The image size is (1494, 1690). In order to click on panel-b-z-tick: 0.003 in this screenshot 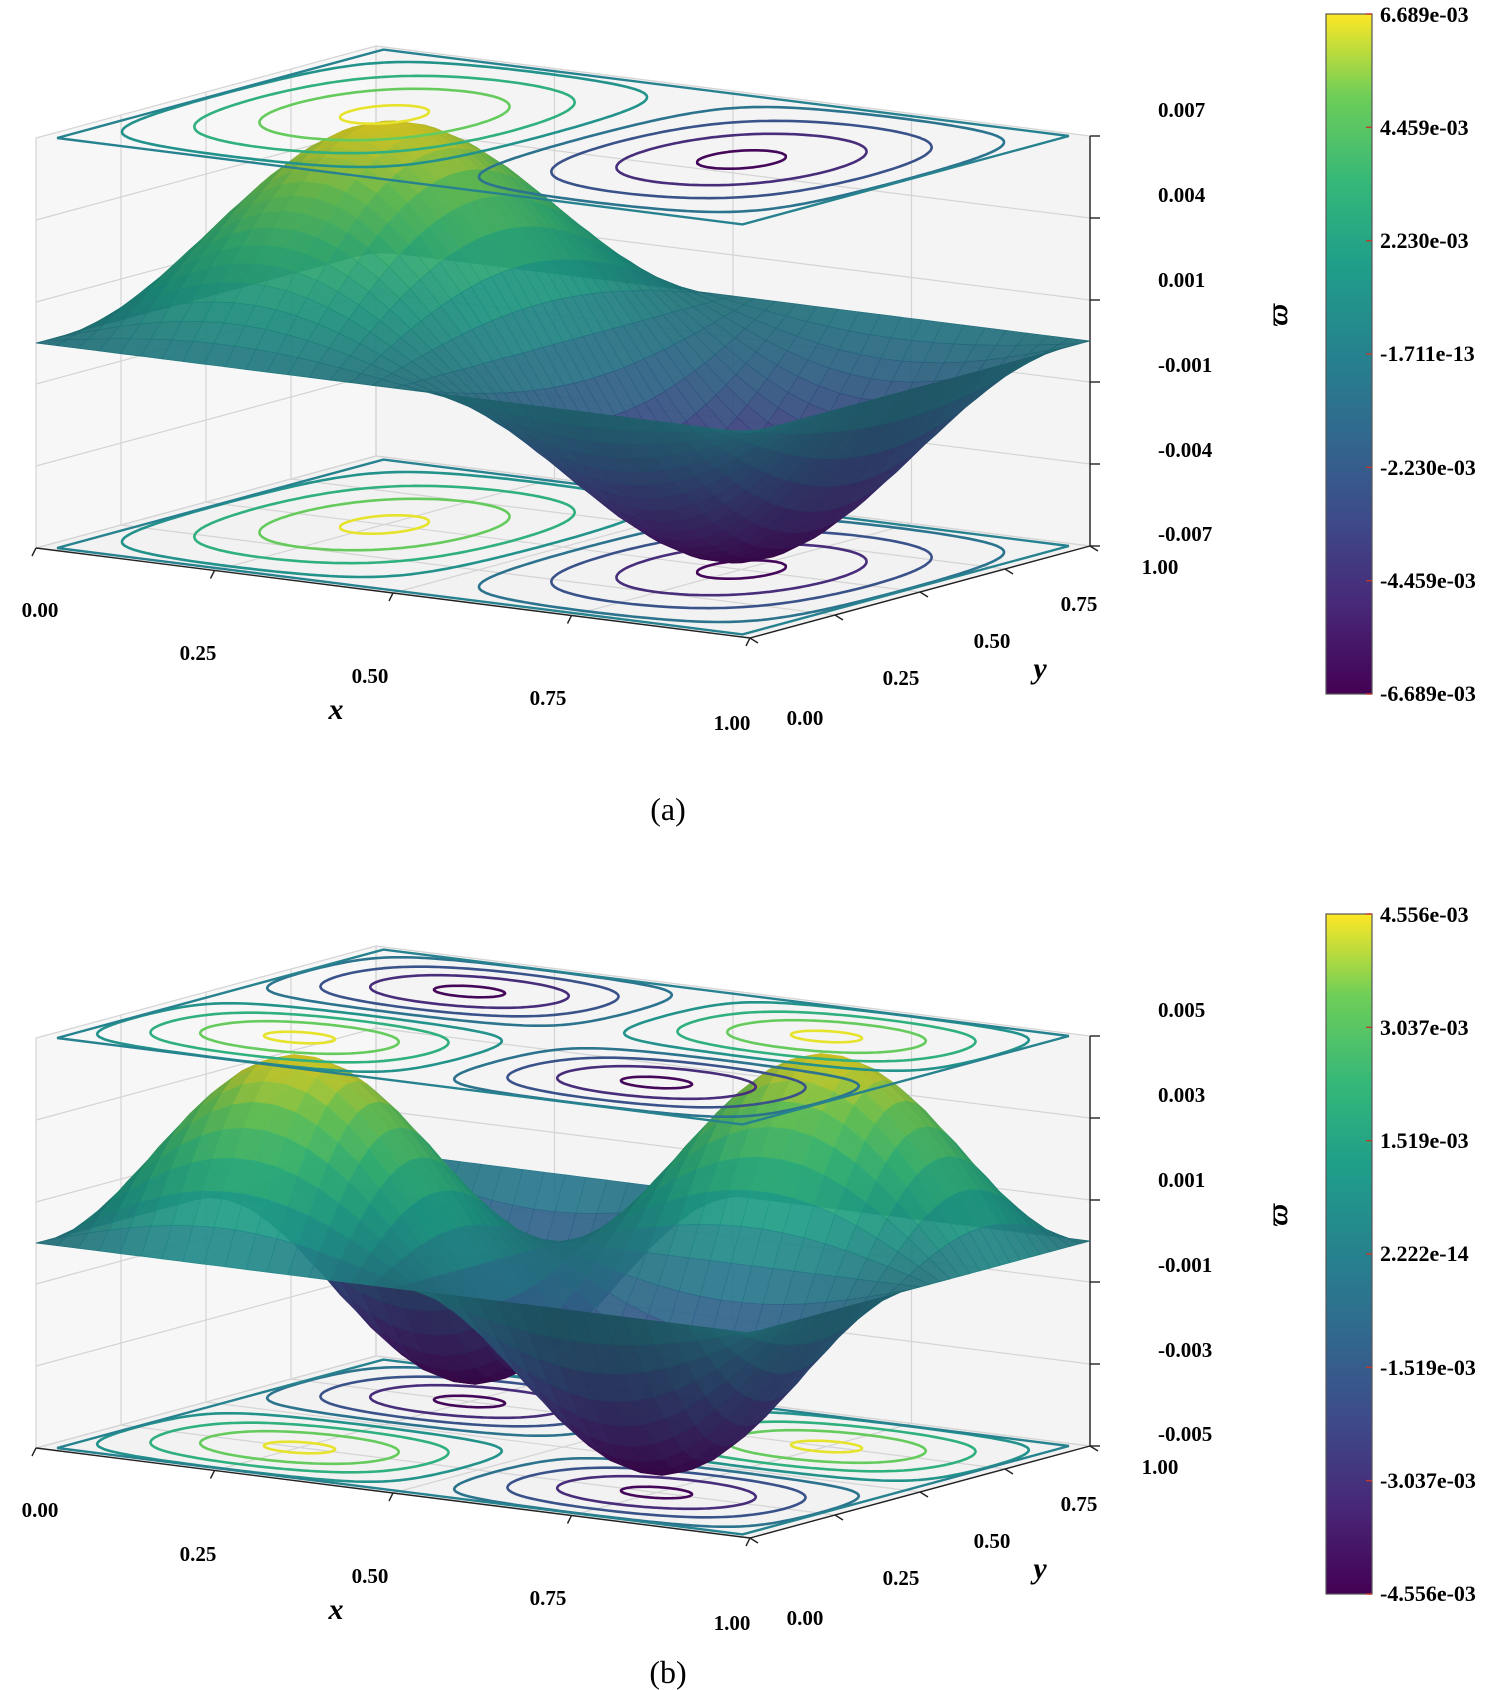, I will do `click(1181, 1095)`.